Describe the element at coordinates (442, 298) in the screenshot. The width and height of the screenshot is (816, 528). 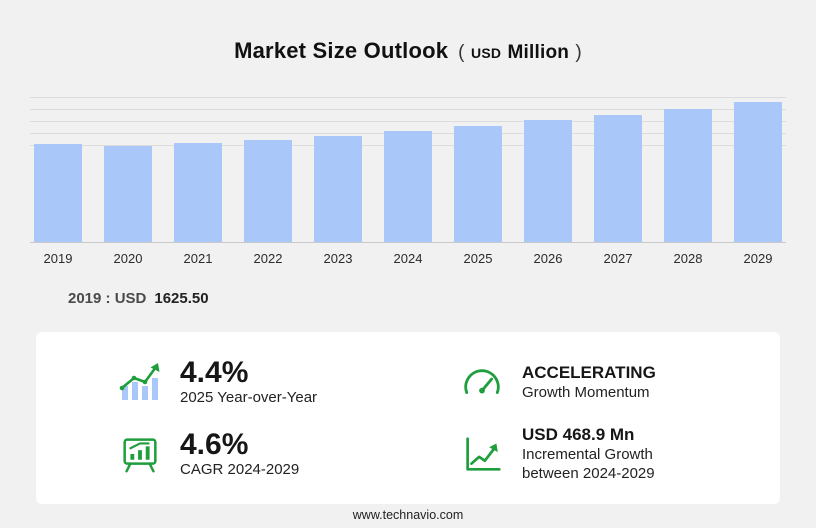
I see `baseline-value-note: 2019 : USD 1625.50` at that location.